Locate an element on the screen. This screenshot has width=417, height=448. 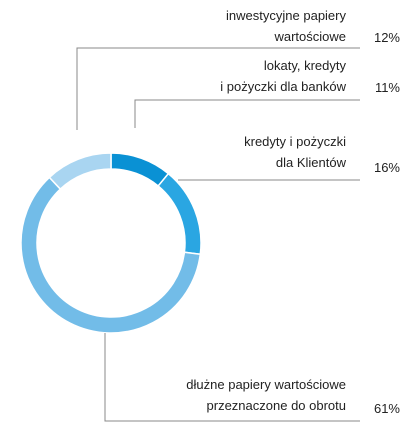
value-label: 11% is located at coordinates (387, 87).